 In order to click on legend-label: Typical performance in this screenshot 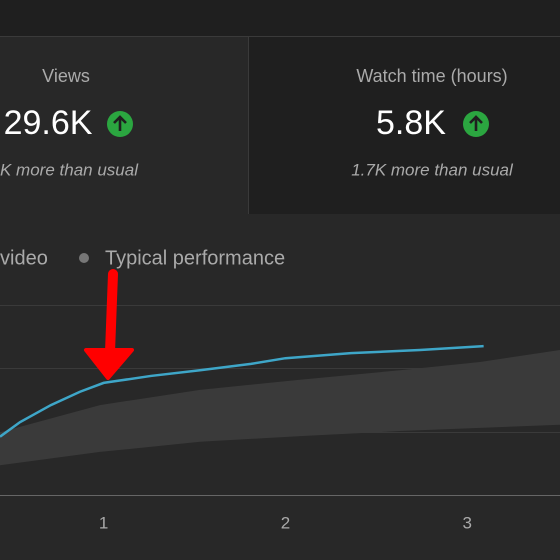, I will do `click(195, 258)`.